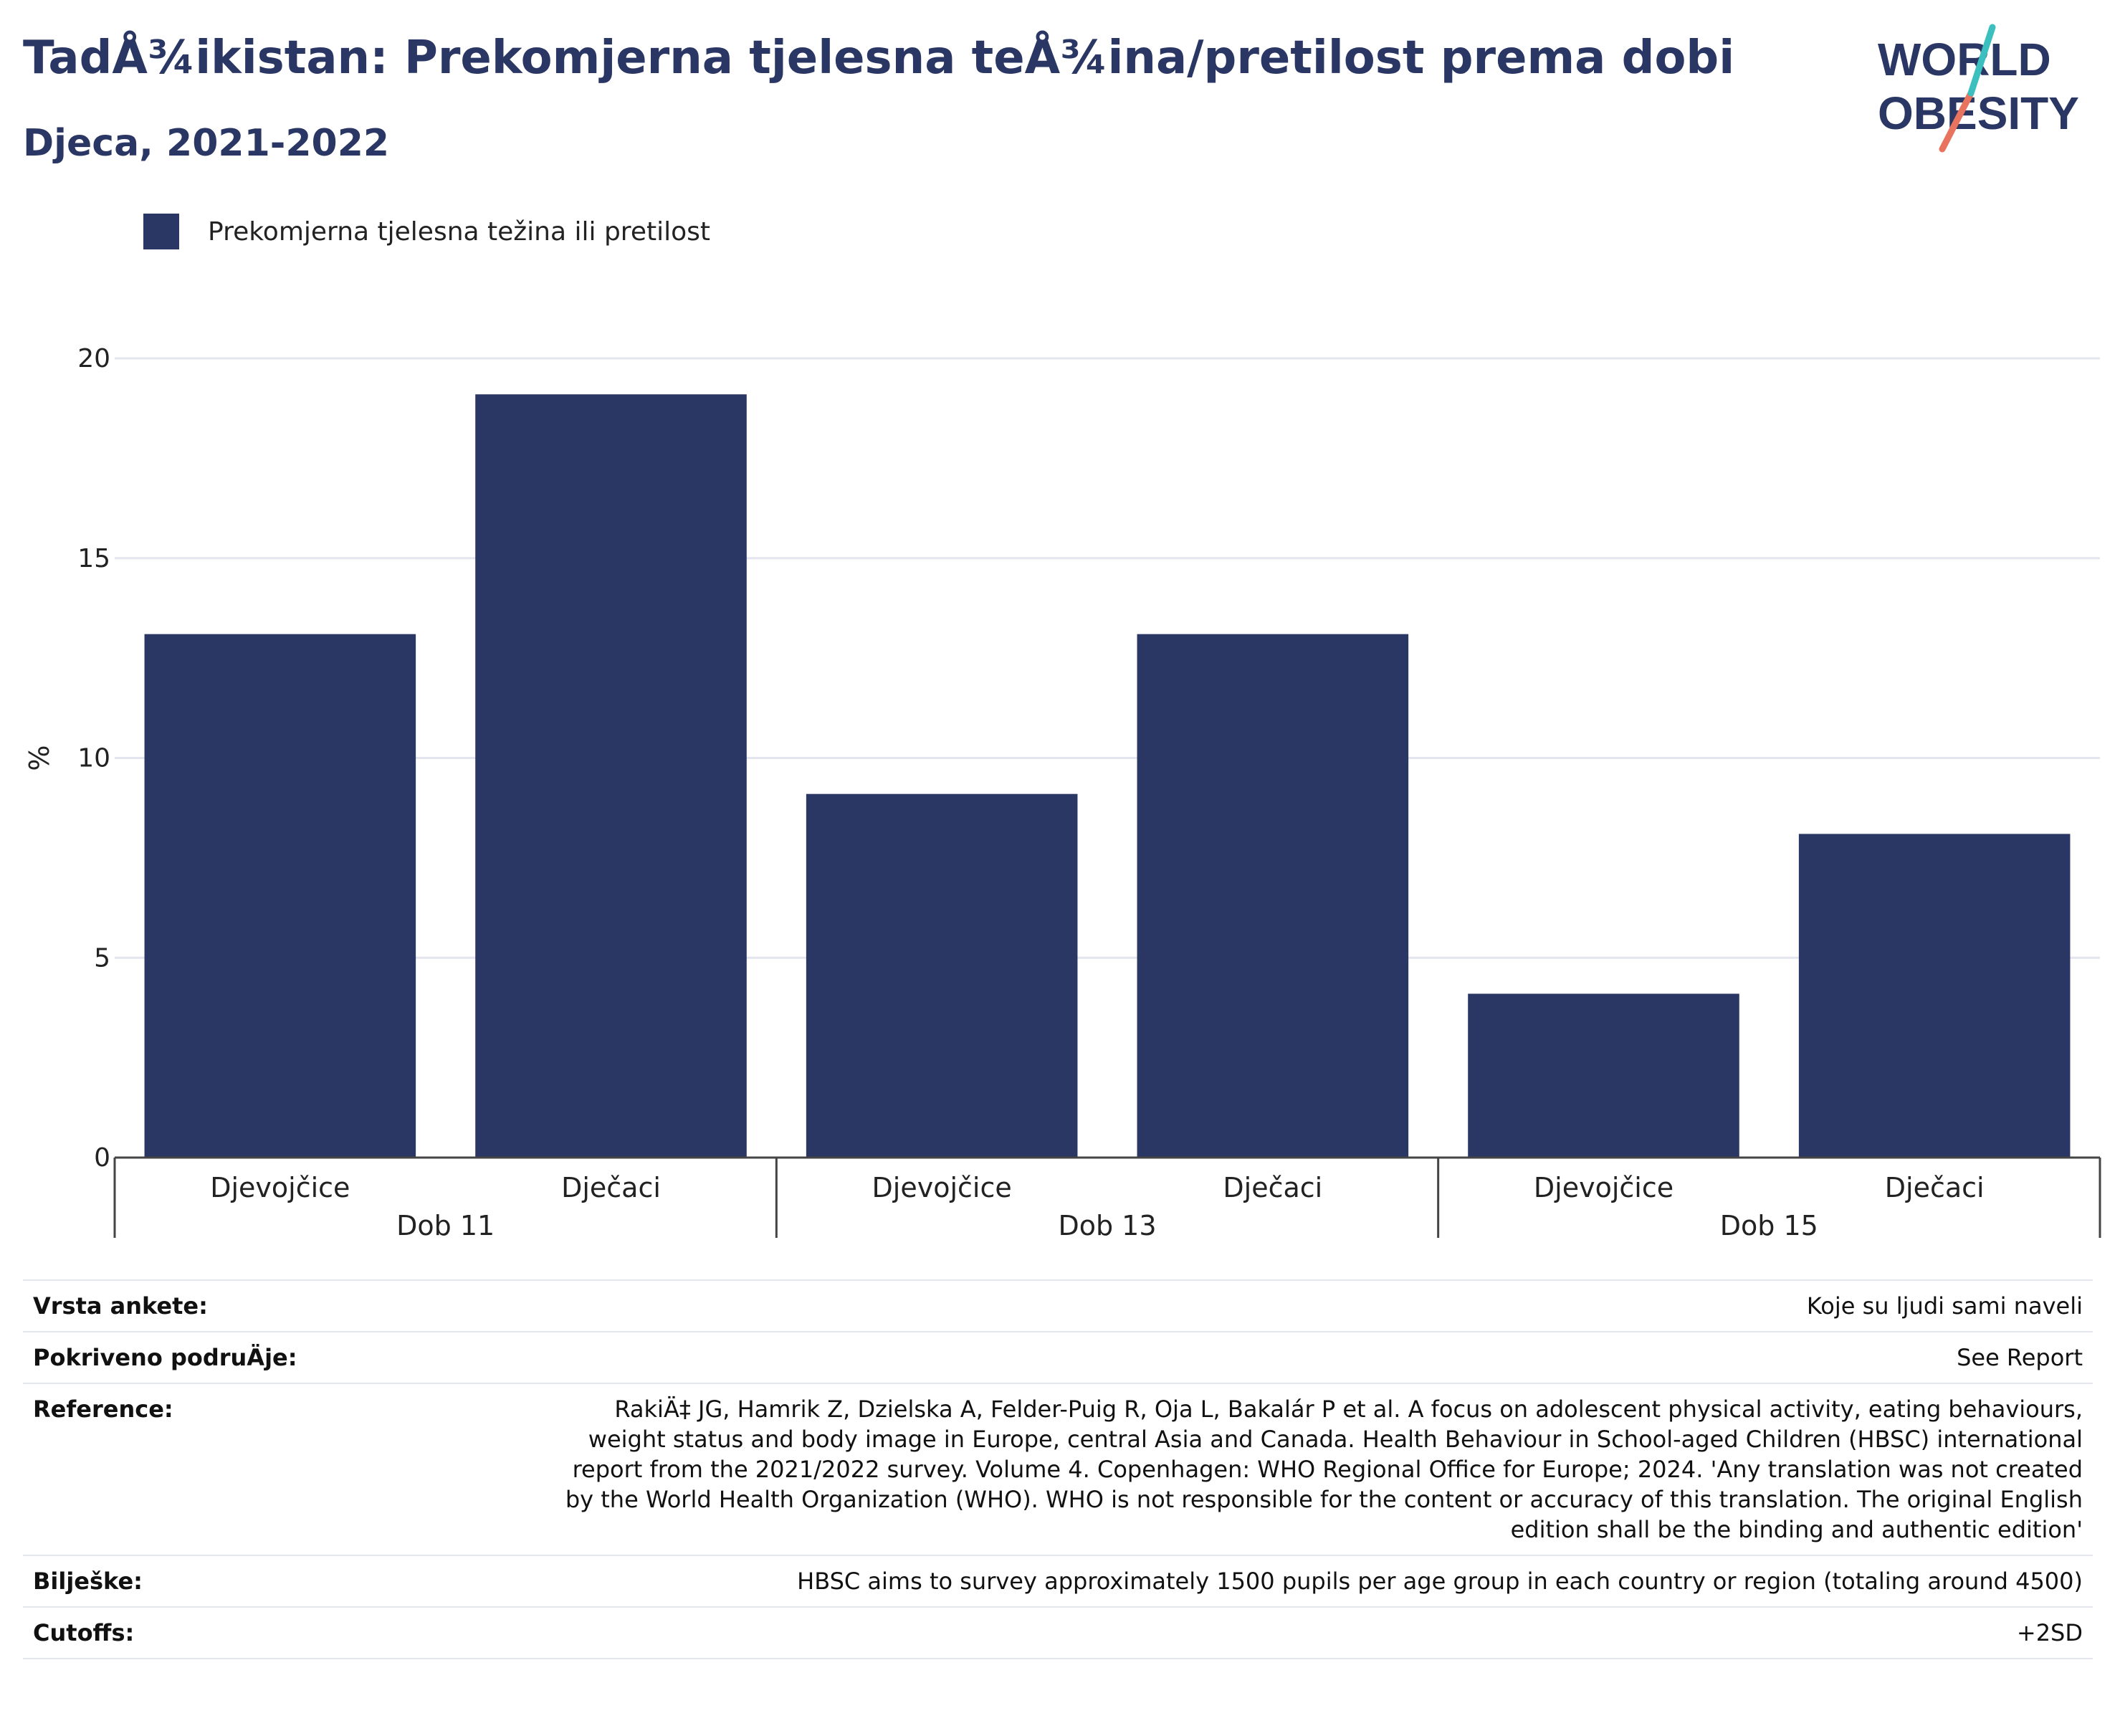  What do you see at coordinates (94, 759) in the screenshot?
I see `y-tick-label: 10` at bounding box center [94, 759].